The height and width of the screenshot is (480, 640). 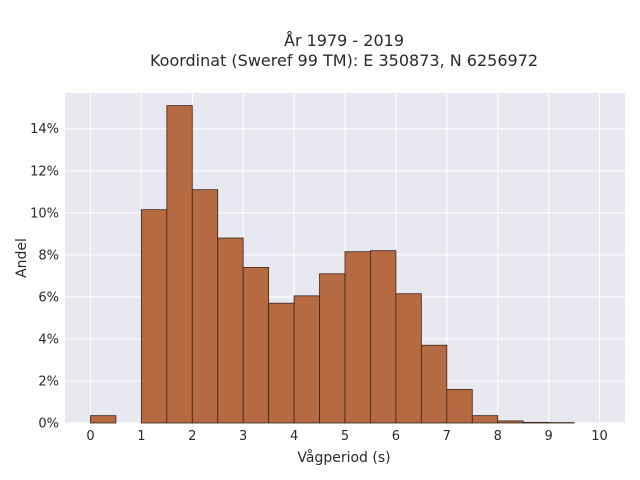 I want to click on x-tick-label: 1, so click(x=141, y=436).